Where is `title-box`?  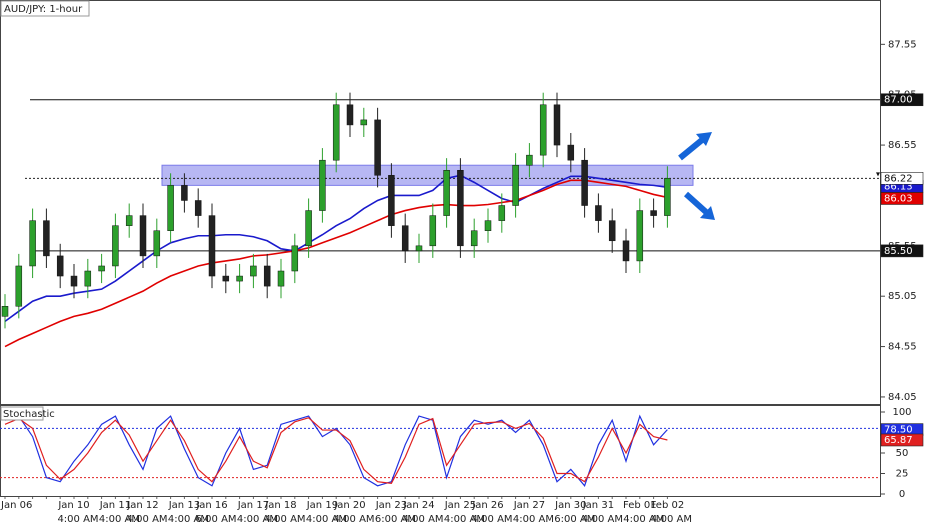
title-box is located at coordinates (45, 8).